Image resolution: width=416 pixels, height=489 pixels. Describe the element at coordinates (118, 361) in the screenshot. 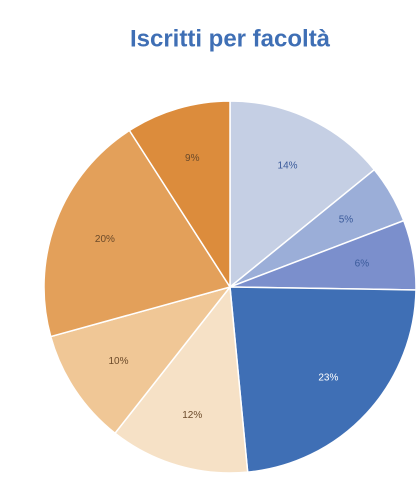

I see `data-label: 10%` at that location.